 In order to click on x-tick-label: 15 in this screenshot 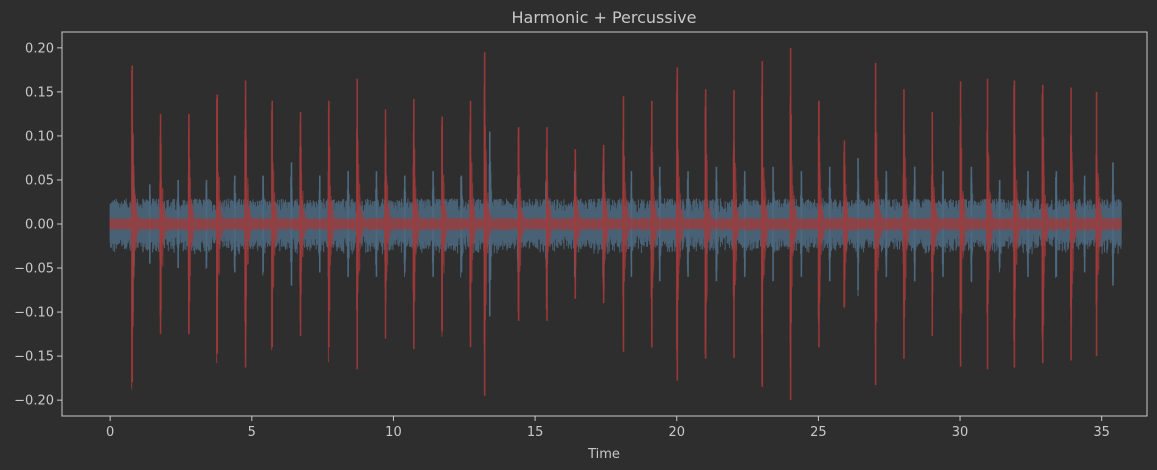, I will do `click(535, 432)`.